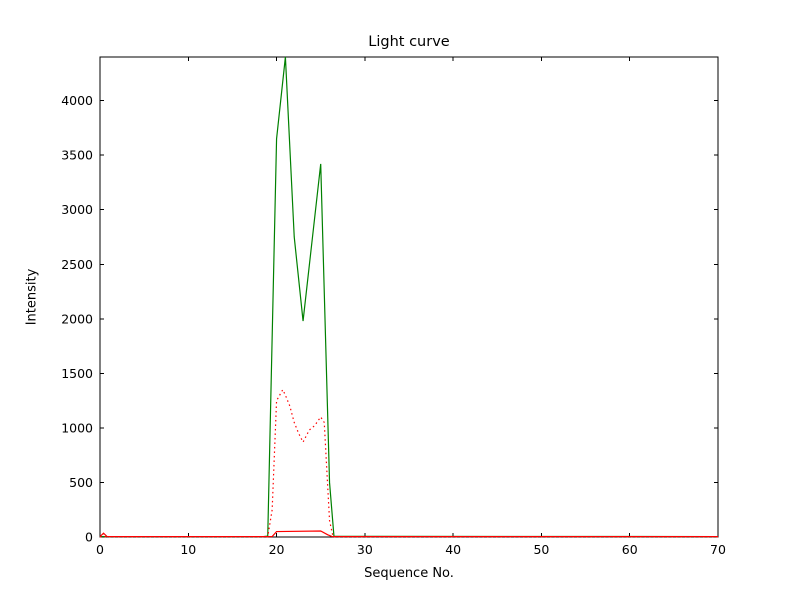 The width and height of the screenshot is (800, 600). I want to click on y-tick-label: 3000, so click(77, 209).